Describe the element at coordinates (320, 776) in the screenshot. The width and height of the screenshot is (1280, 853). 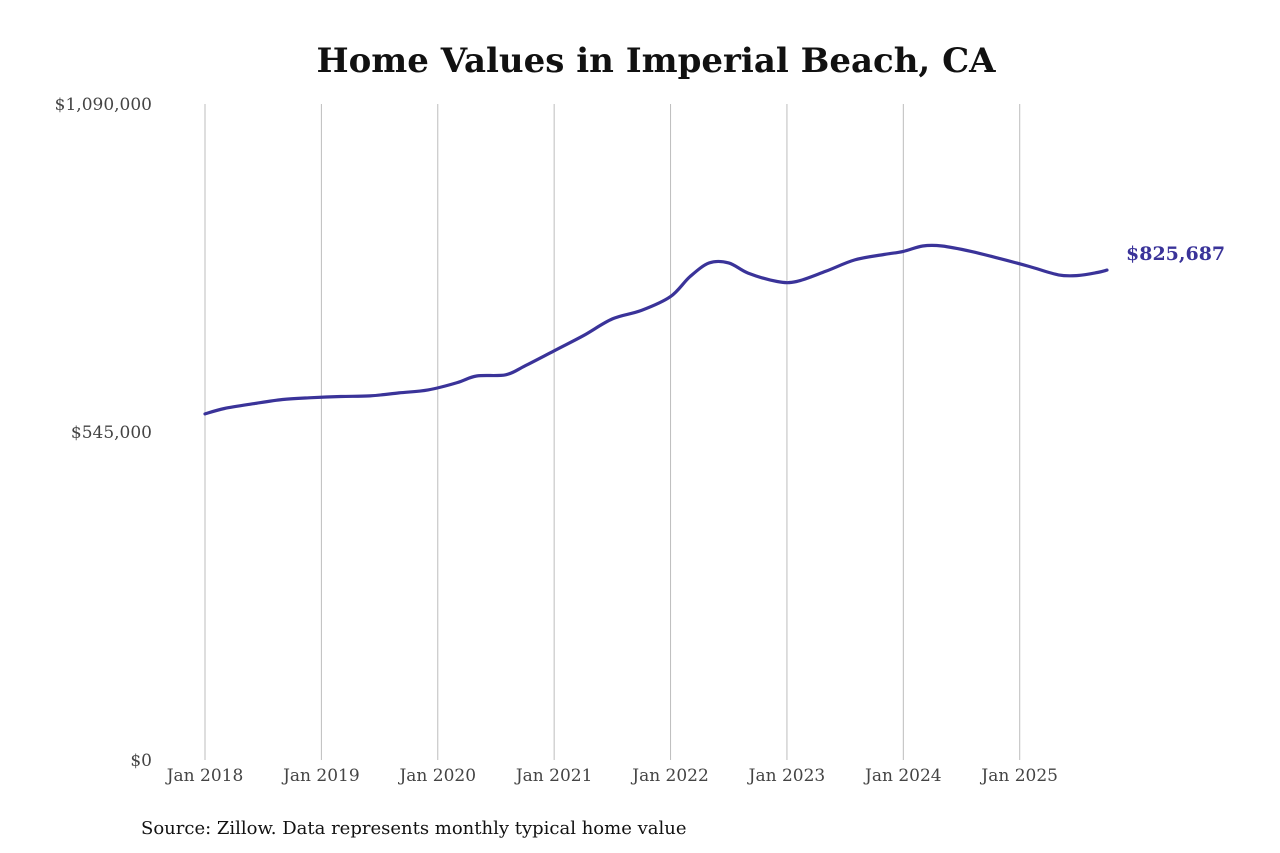
I see `x-tick-label: Jan 2019` at that location.